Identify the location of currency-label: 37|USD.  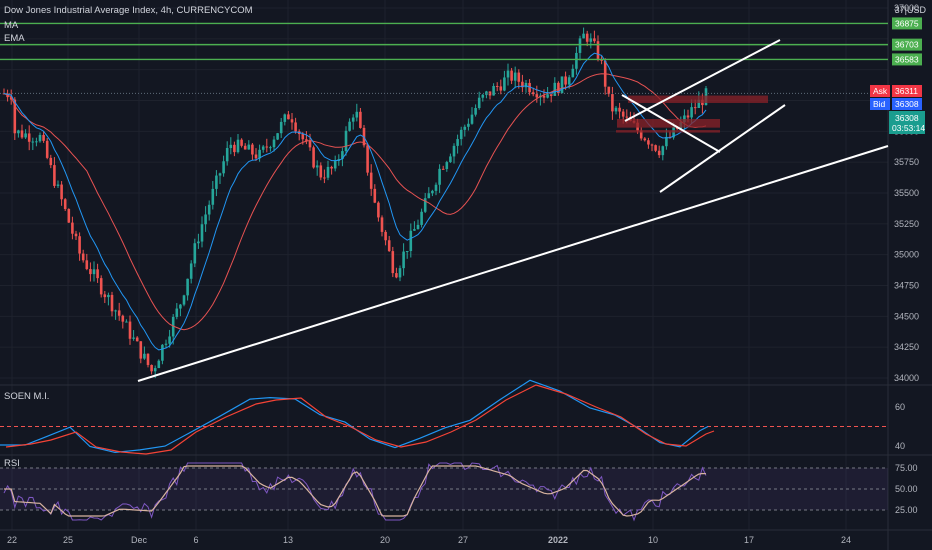
(910, 10).